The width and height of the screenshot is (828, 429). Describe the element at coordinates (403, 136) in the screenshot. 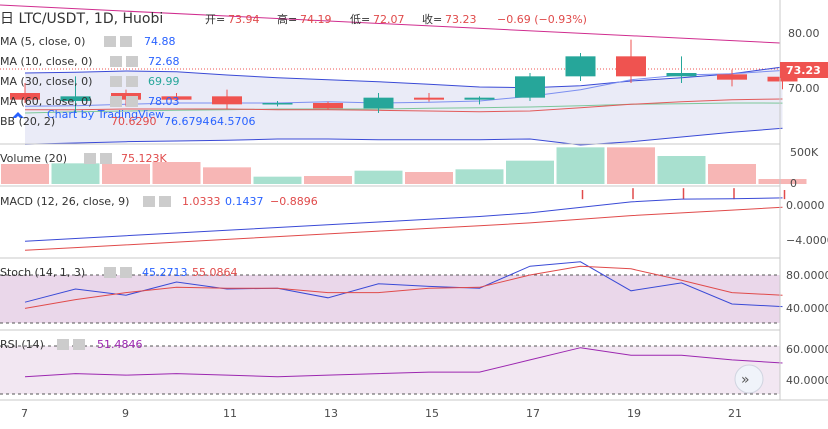

I see `bollinger-lower-line` at that location.